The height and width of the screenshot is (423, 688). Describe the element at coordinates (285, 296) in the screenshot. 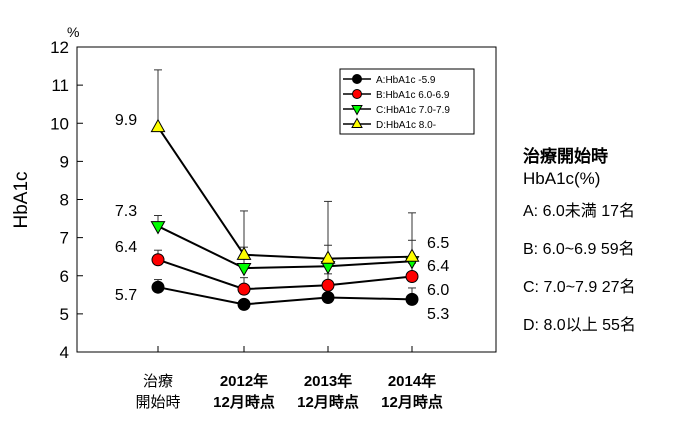

I see `series-line-a` at that location.